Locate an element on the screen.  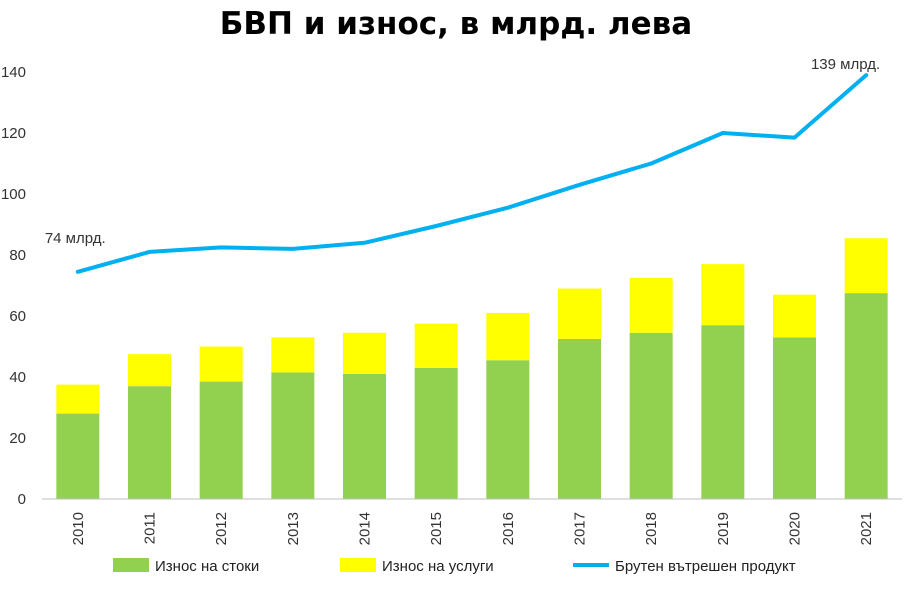
bar-goods-2015 is located at coordinates (436, 433).